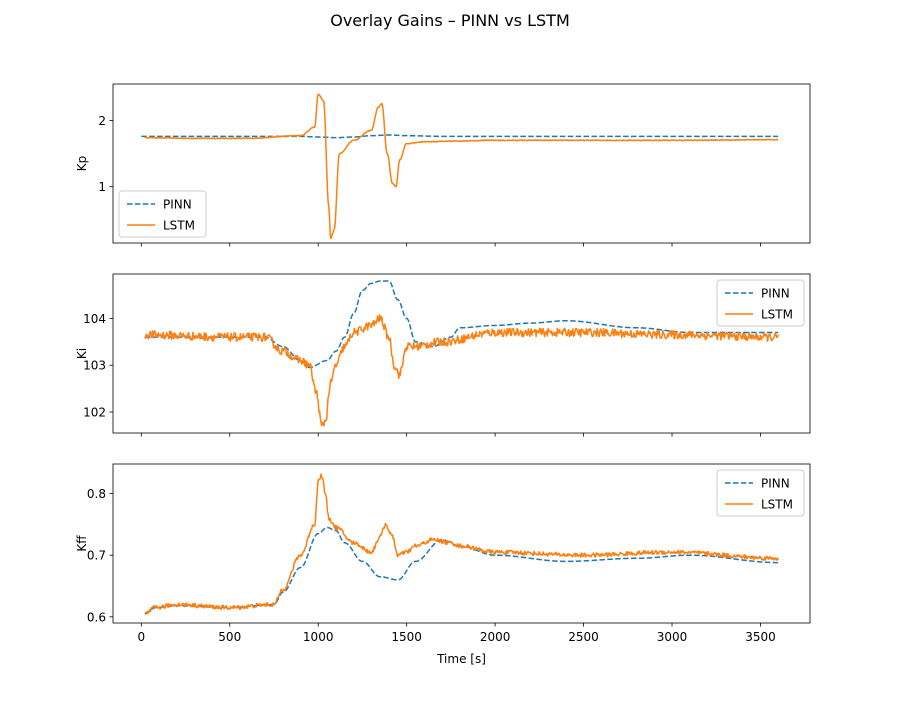 The image size is (900, 704). I want to click on x-tick-label: 2000, so click(495, 637).